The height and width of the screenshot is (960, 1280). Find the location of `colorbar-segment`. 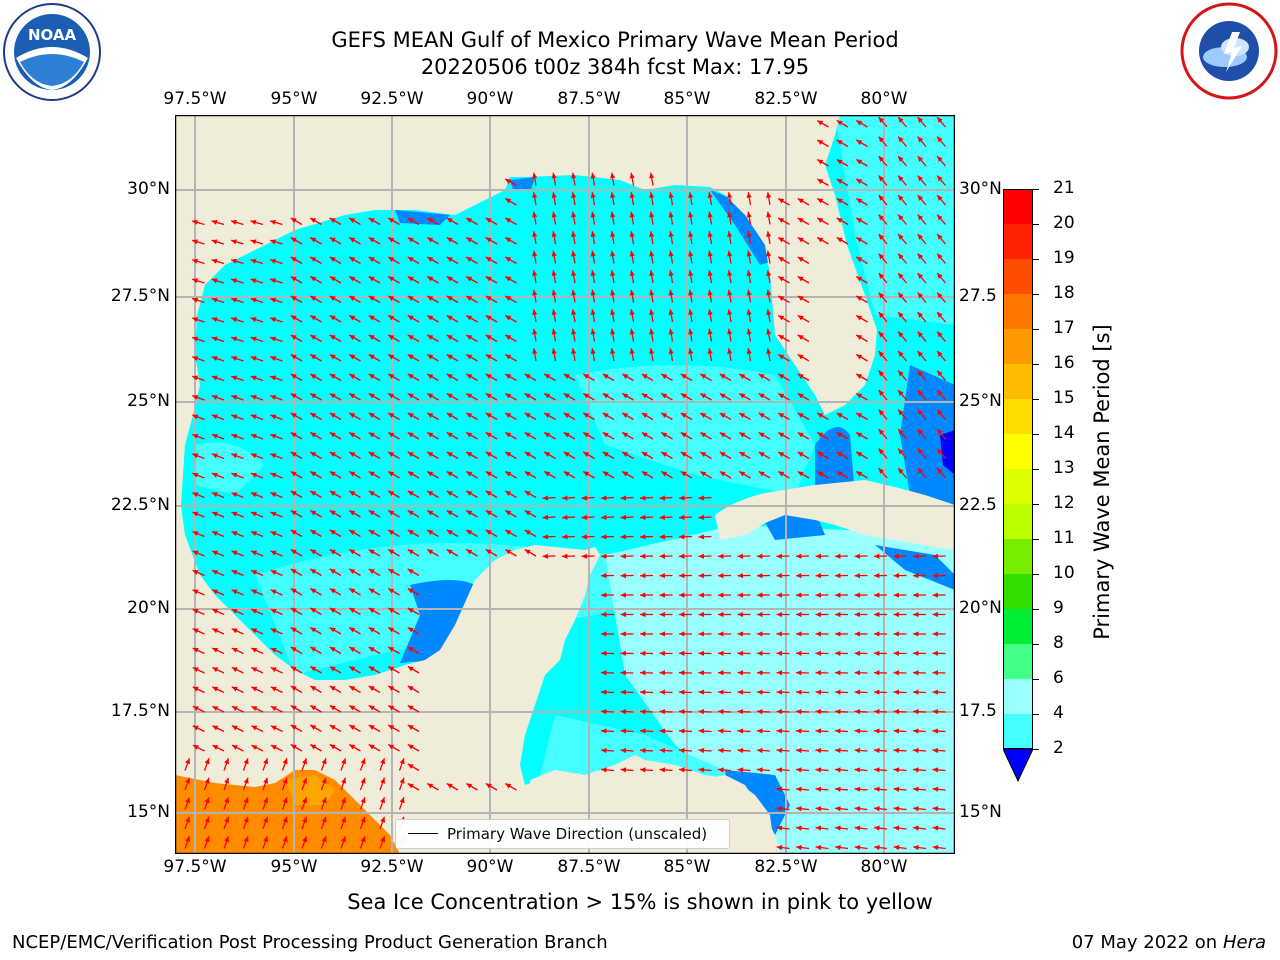

colorbar-segment is located at coordinates (1018, 626).